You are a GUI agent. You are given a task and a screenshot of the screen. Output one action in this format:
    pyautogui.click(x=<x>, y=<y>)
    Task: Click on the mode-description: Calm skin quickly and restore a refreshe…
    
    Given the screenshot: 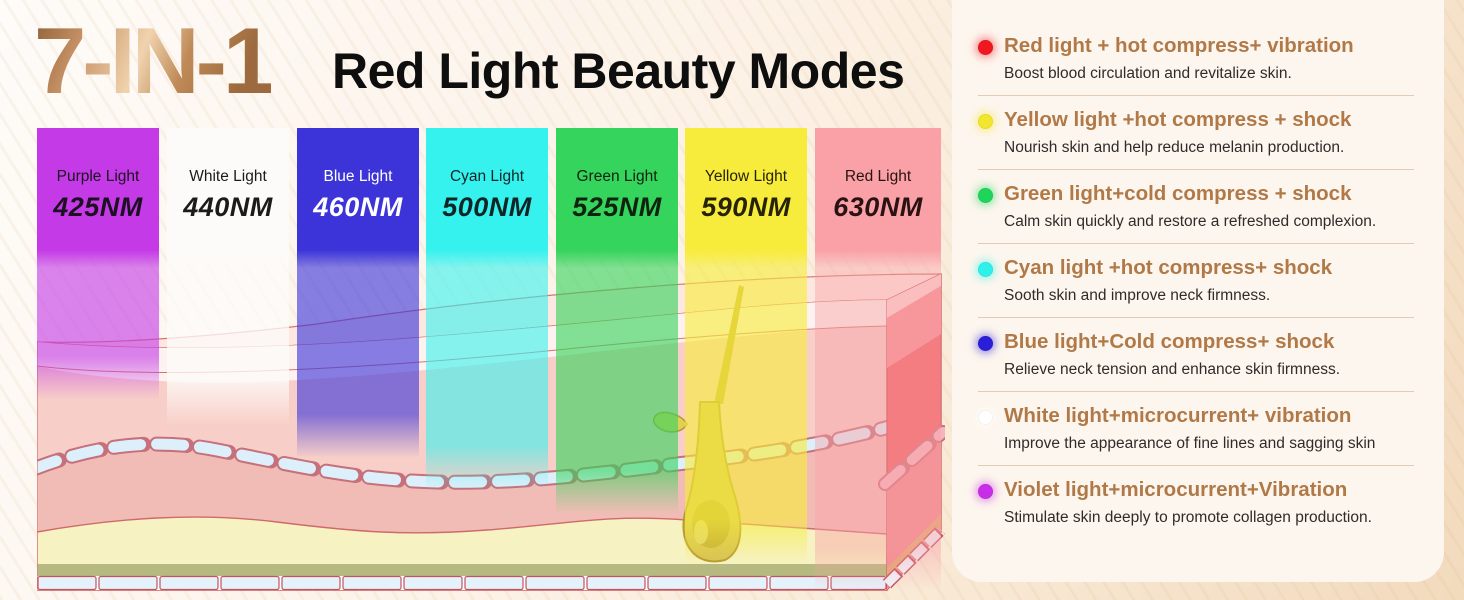 What is the action you would take?
    pyautogui.click(x=1190, y=221)
    